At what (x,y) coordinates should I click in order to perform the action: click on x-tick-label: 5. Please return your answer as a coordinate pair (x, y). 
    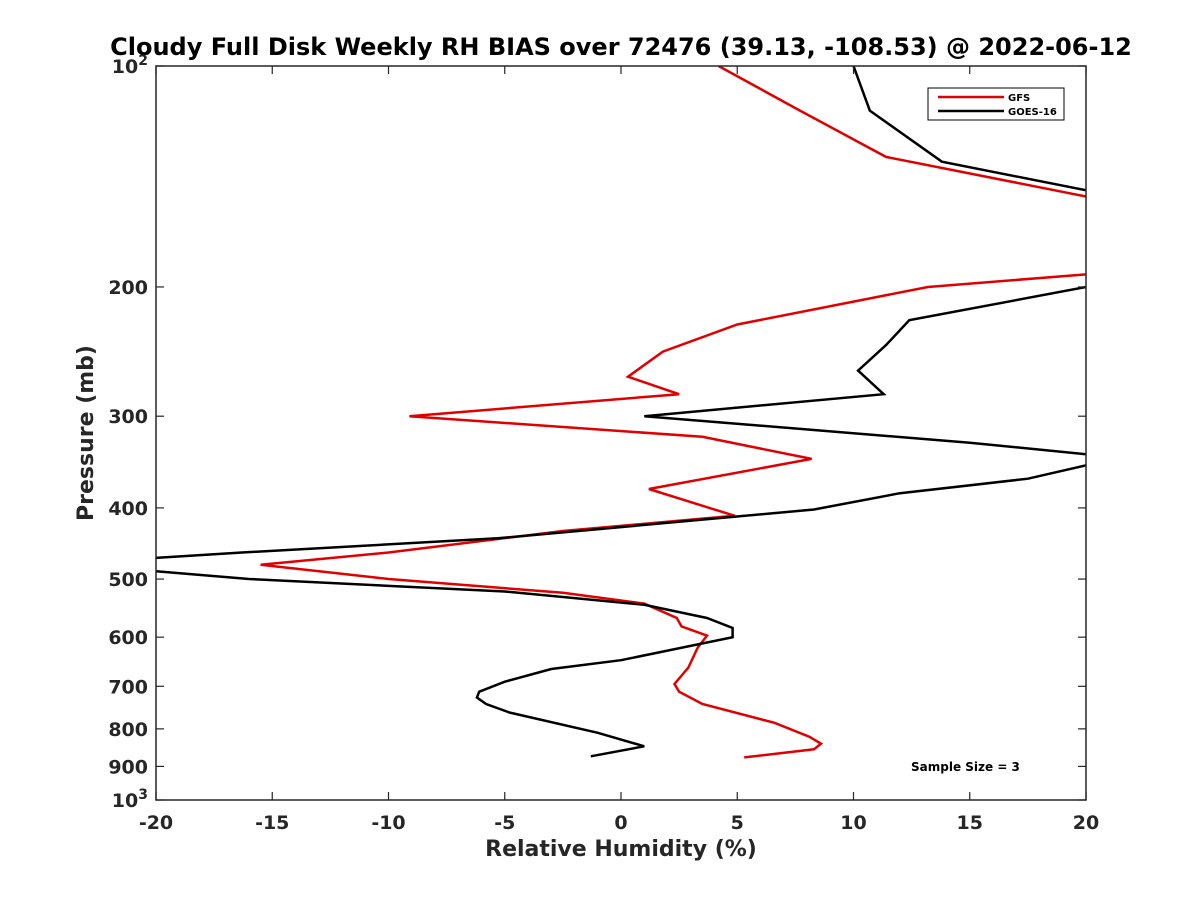
    Looking at the image, I should click on (737, 823).